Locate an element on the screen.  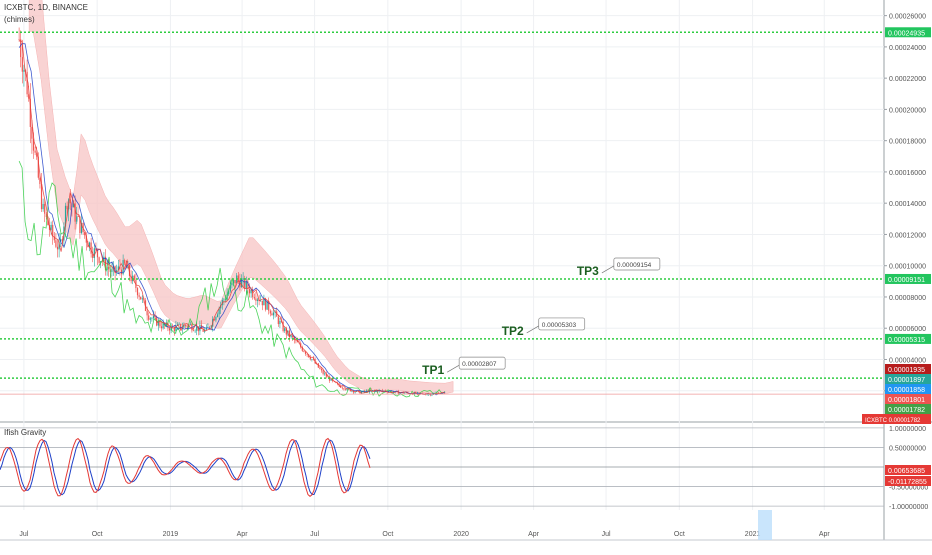
level-price-label: 0.00009151 is located at coordinates (906, 280).